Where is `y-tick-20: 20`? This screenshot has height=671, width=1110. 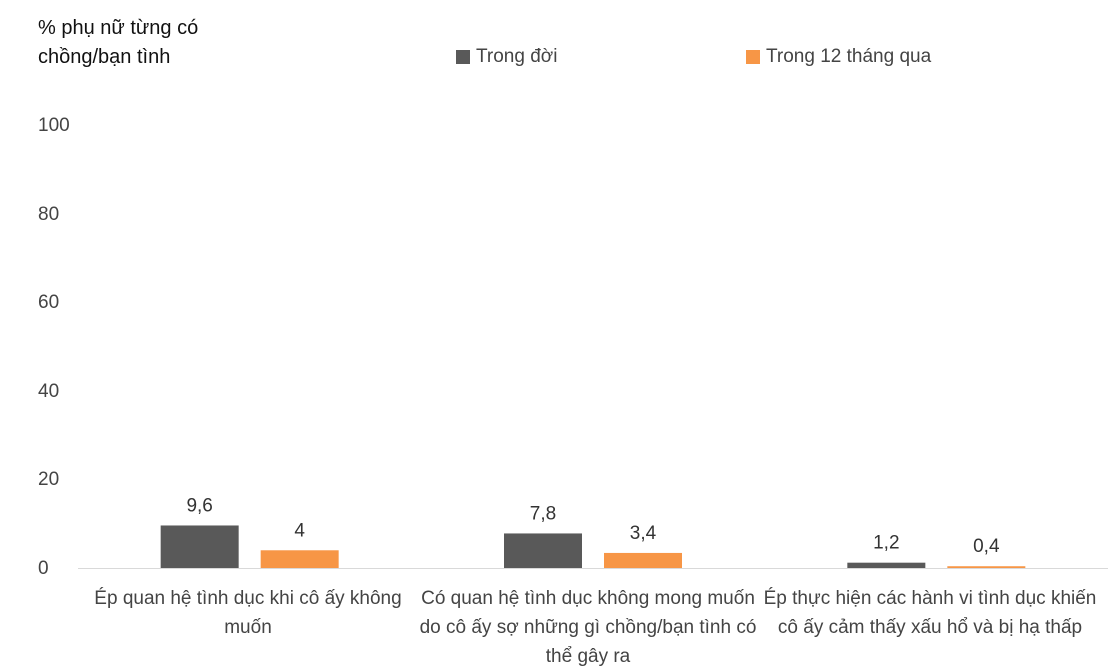 y-tick-20: 20 is located at coordinates (49, 479).